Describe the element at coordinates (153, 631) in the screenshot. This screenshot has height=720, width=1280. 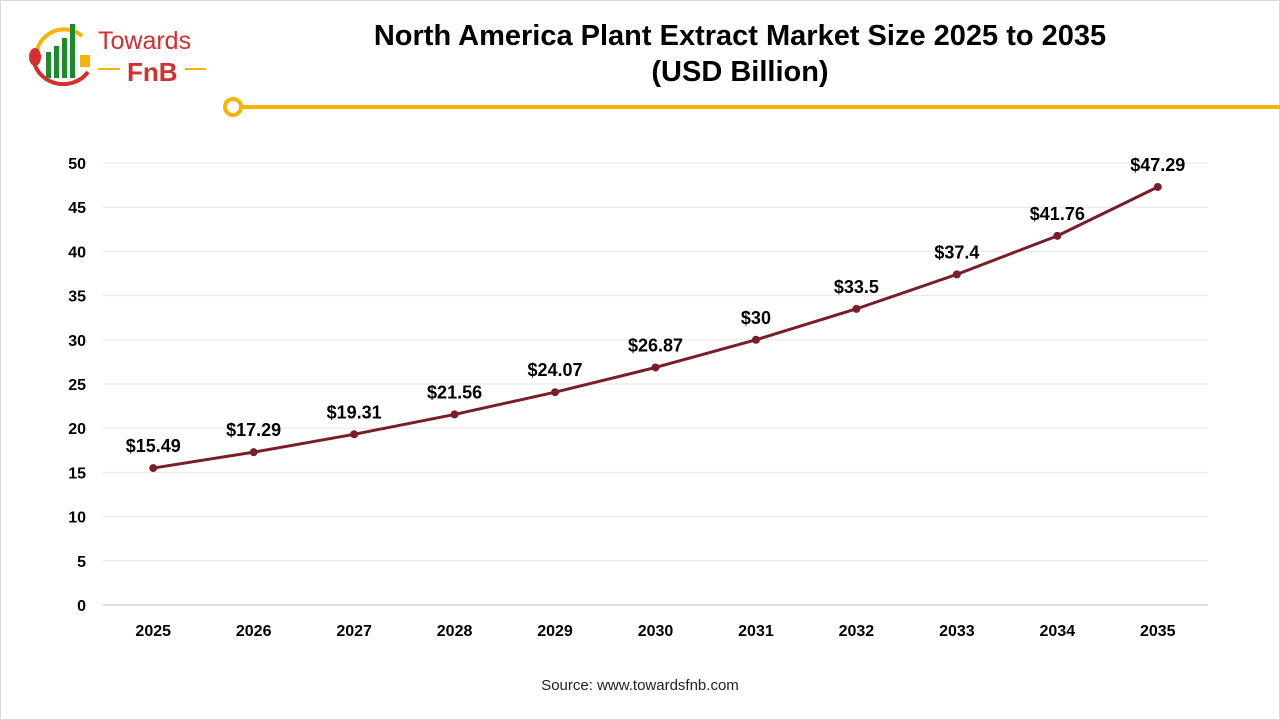
I see `x-tick-label: 2025` at that location.